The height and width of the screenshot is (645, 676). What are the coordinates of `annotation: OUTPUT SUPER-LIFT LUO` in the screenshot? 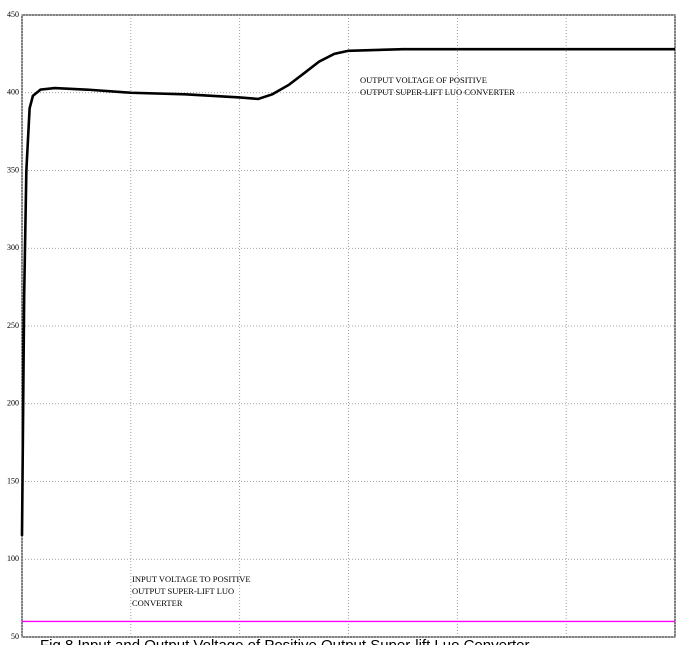 It's located at (183, 591).